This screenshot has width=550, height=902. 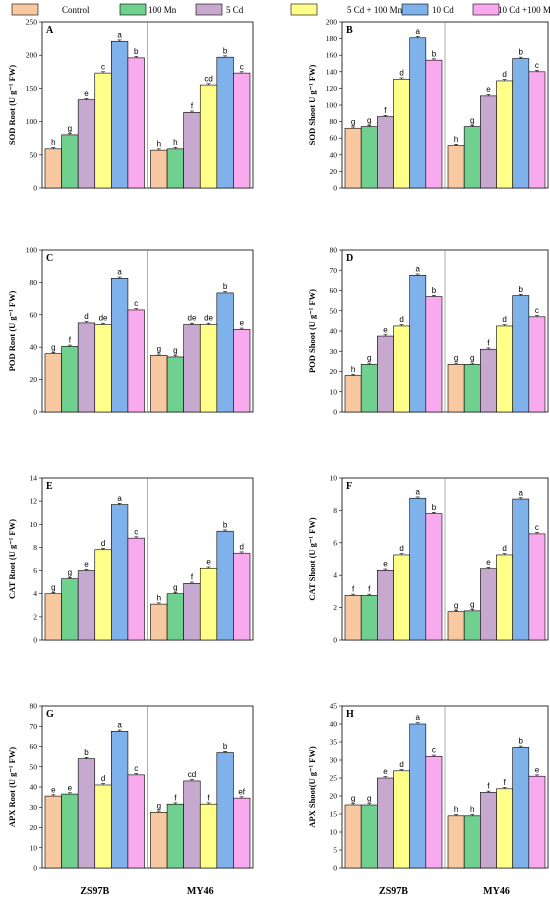 I want to click on y-tick-label: 5, so click(x=335, y=850).